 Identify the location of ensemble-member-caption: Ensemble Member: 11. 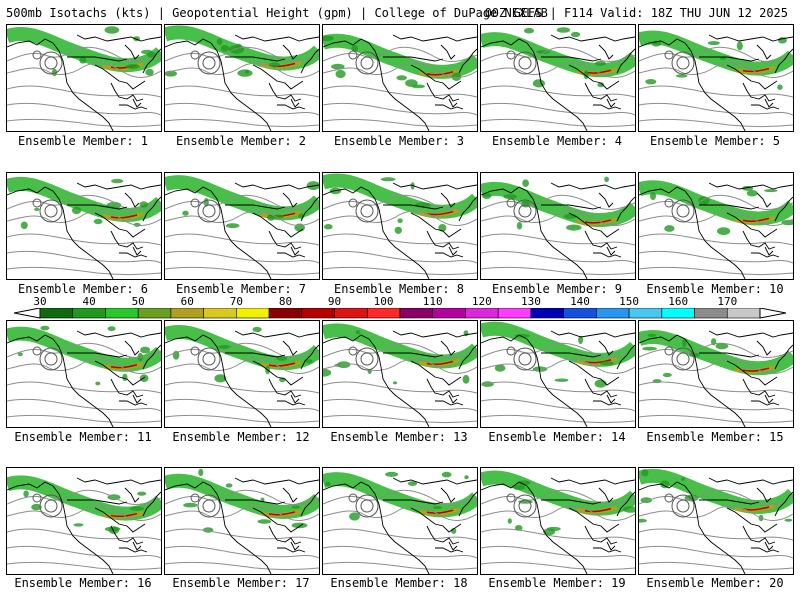
(83, 437).